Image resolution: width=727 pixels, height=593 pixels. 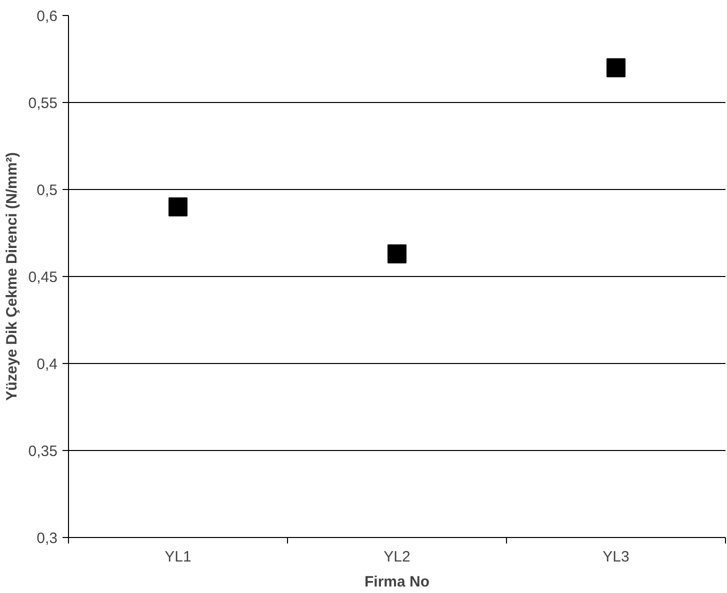 I want to click on y-tick-label: 0,6, so click(x=47, y=16).